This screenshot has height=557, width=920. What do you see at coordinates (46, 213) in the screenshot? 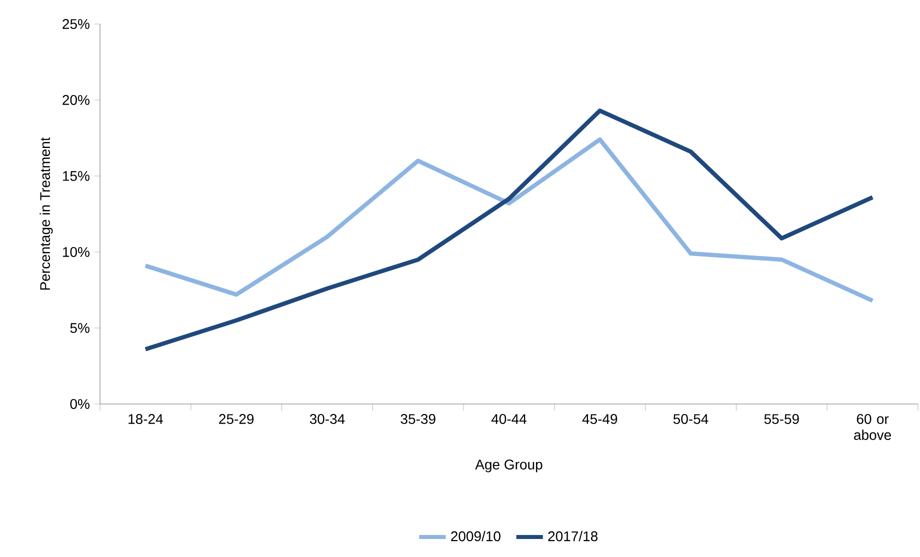
I see `y-axis-title: Percentage in Treatment` at bounding box center [46, 213].